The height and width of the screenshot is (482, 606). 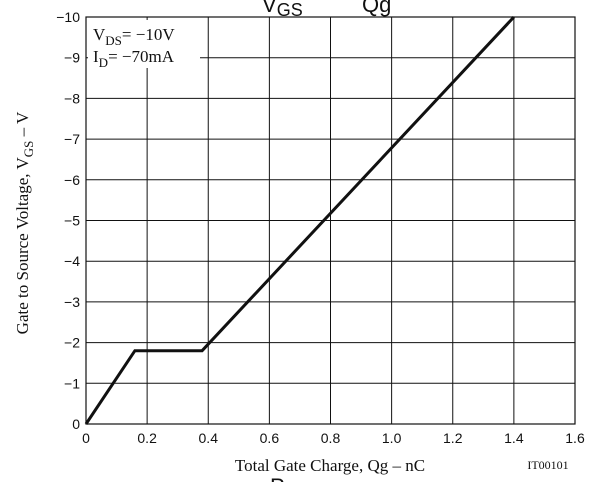 What do you see at coordinates (134, 36) in the screenshot?
I see `annotation-vds: VDS= −10V` at bounding box center [134, 36].